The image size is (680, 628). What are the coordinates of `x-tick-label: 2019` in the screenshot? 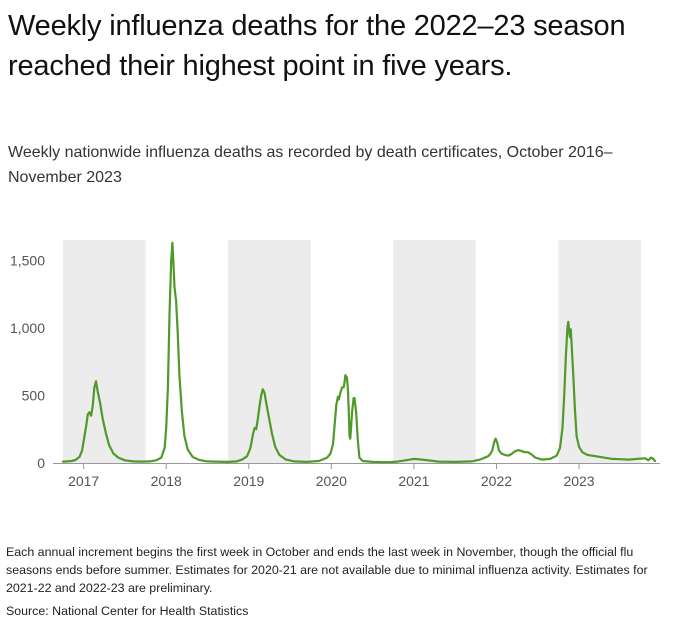 It's located at (248, 481).